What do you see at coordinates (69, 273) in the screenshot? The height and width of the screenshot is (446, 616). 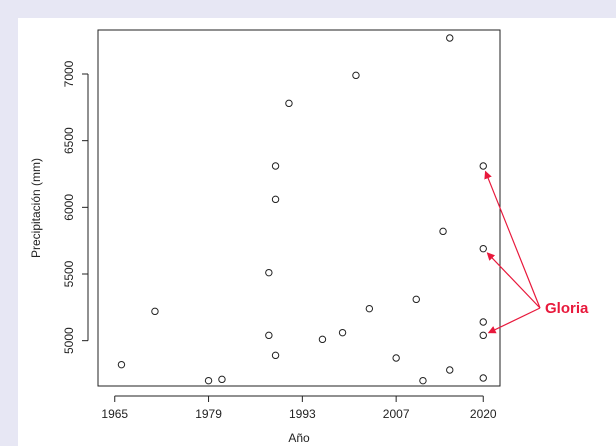 I see `y-tick-label: 5500` at bounding box center [69, 273].